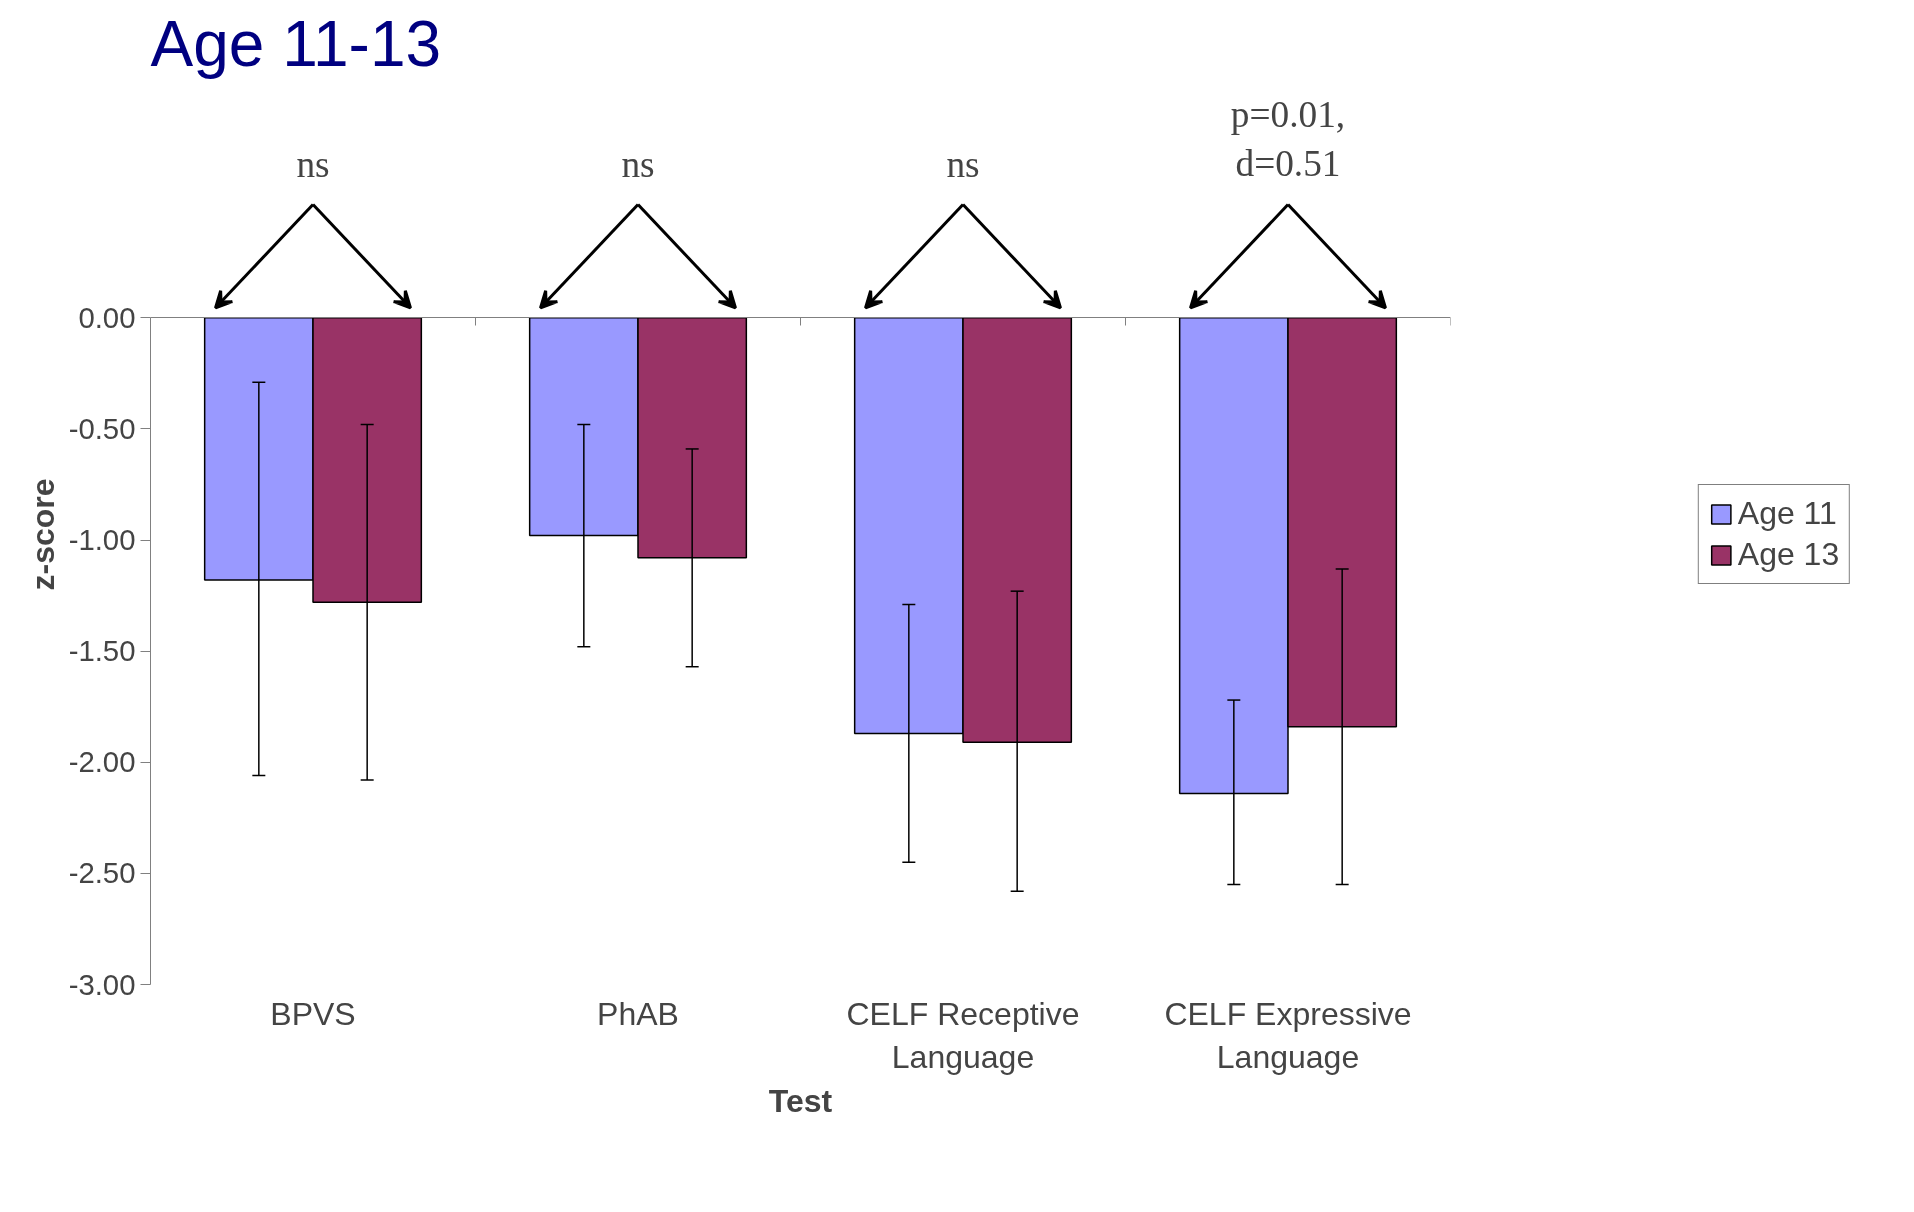 The height and width of the screenshot is (1212, 1914). What do you see at coordinates (107, 317) in the screenshot?
I see `y-tick-label: 0.00` at bounding box center [107, 317].